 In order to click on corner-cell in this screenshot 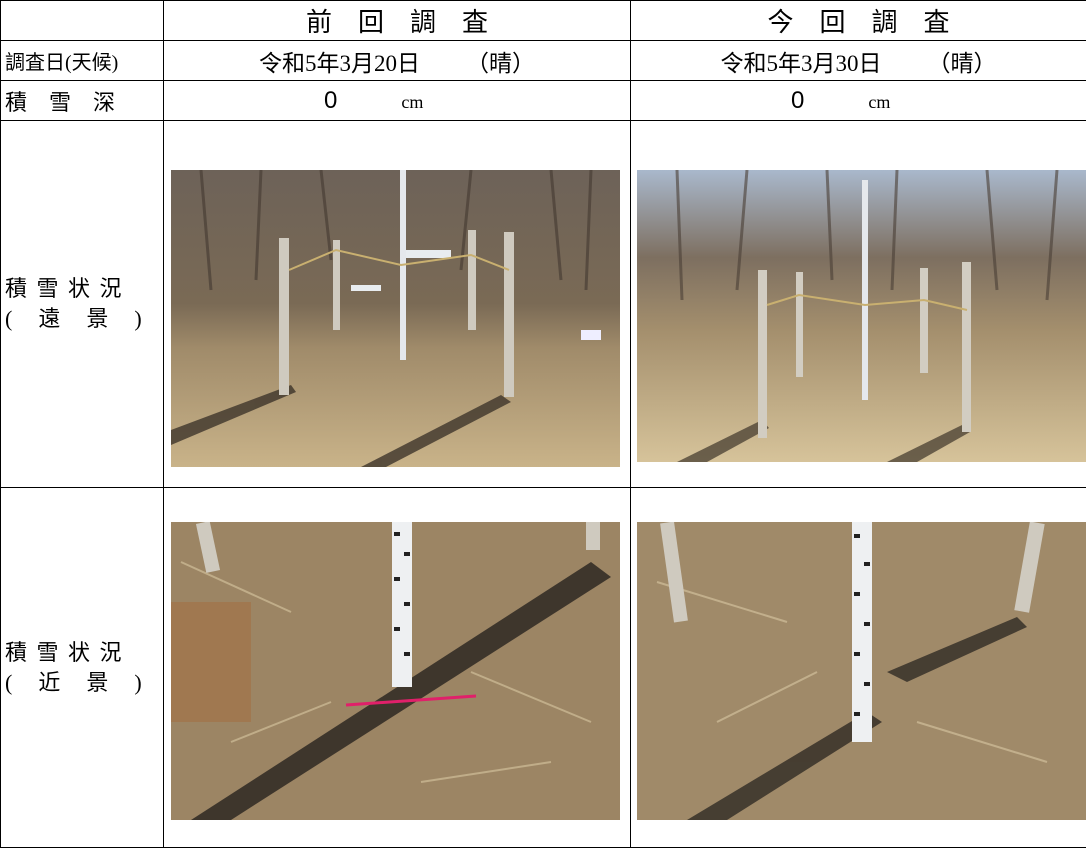, I will do `click(82, 21)`.